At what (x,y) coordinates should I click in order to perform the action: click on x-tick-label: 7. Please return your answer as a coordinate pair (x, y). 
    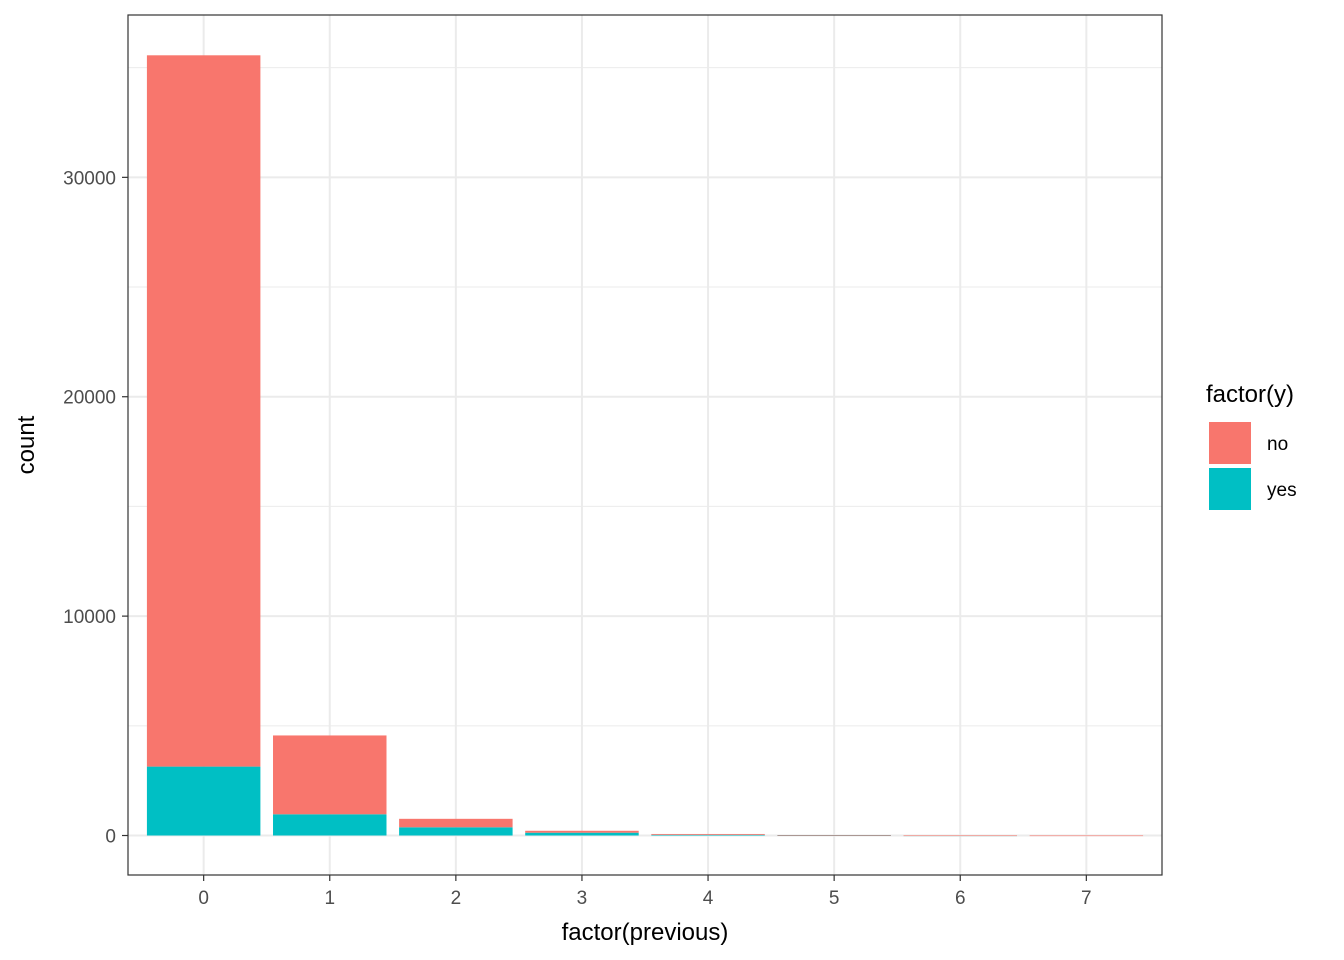
    Looking at the image, I should click on (1086, 898).